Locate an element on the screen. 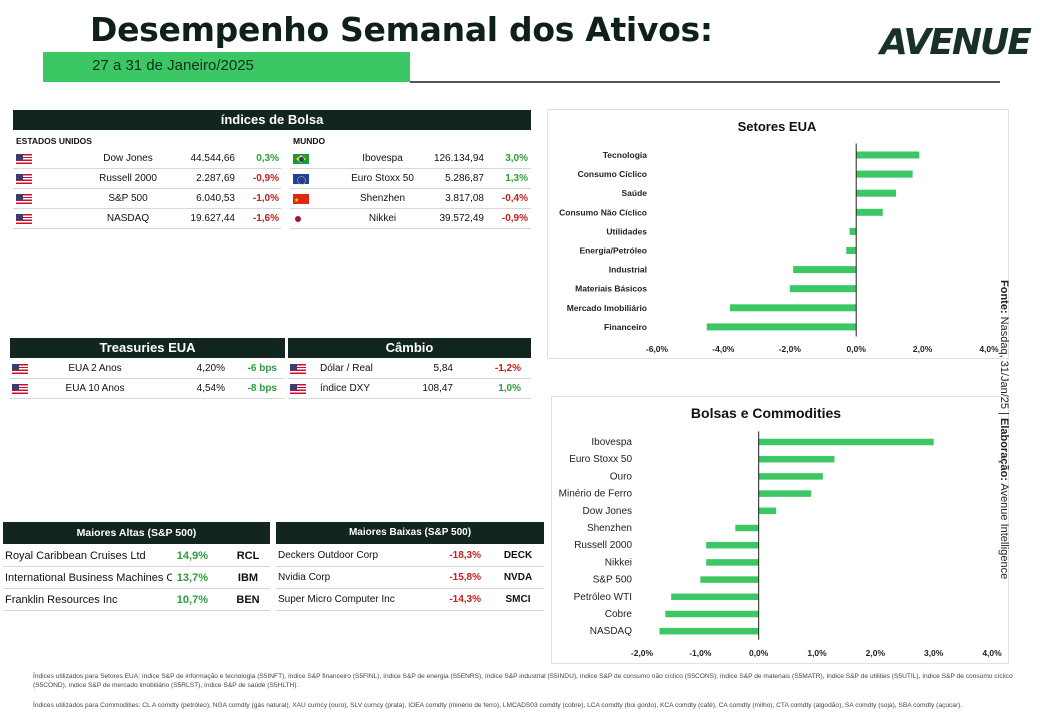 The height and width of the screenshot is (720, 1040). rate-change: -1,2% is located at coordinates (507, 368).